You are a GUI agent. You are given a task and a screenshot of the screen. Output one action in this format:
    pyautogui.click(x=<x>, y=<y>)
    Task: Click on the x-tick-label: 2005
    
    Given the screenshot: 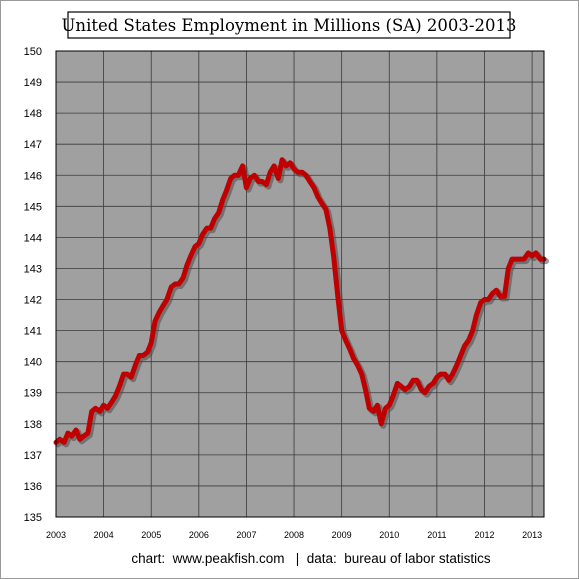 What is the action you would take?
    pyautogui.click(x=151, y=535)
    